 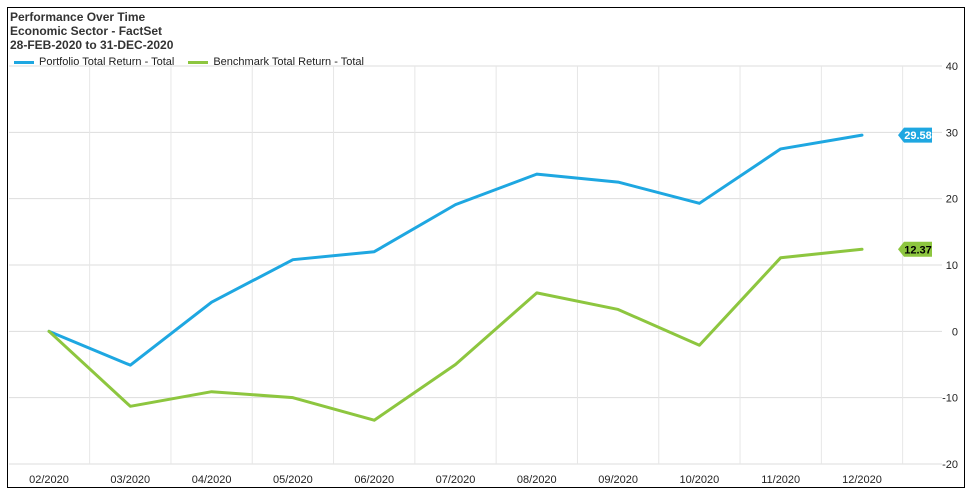 I want to click on chart-date-range: 28-FEB-2020 to 31-DEC-2020, so click(x=92, y=45).